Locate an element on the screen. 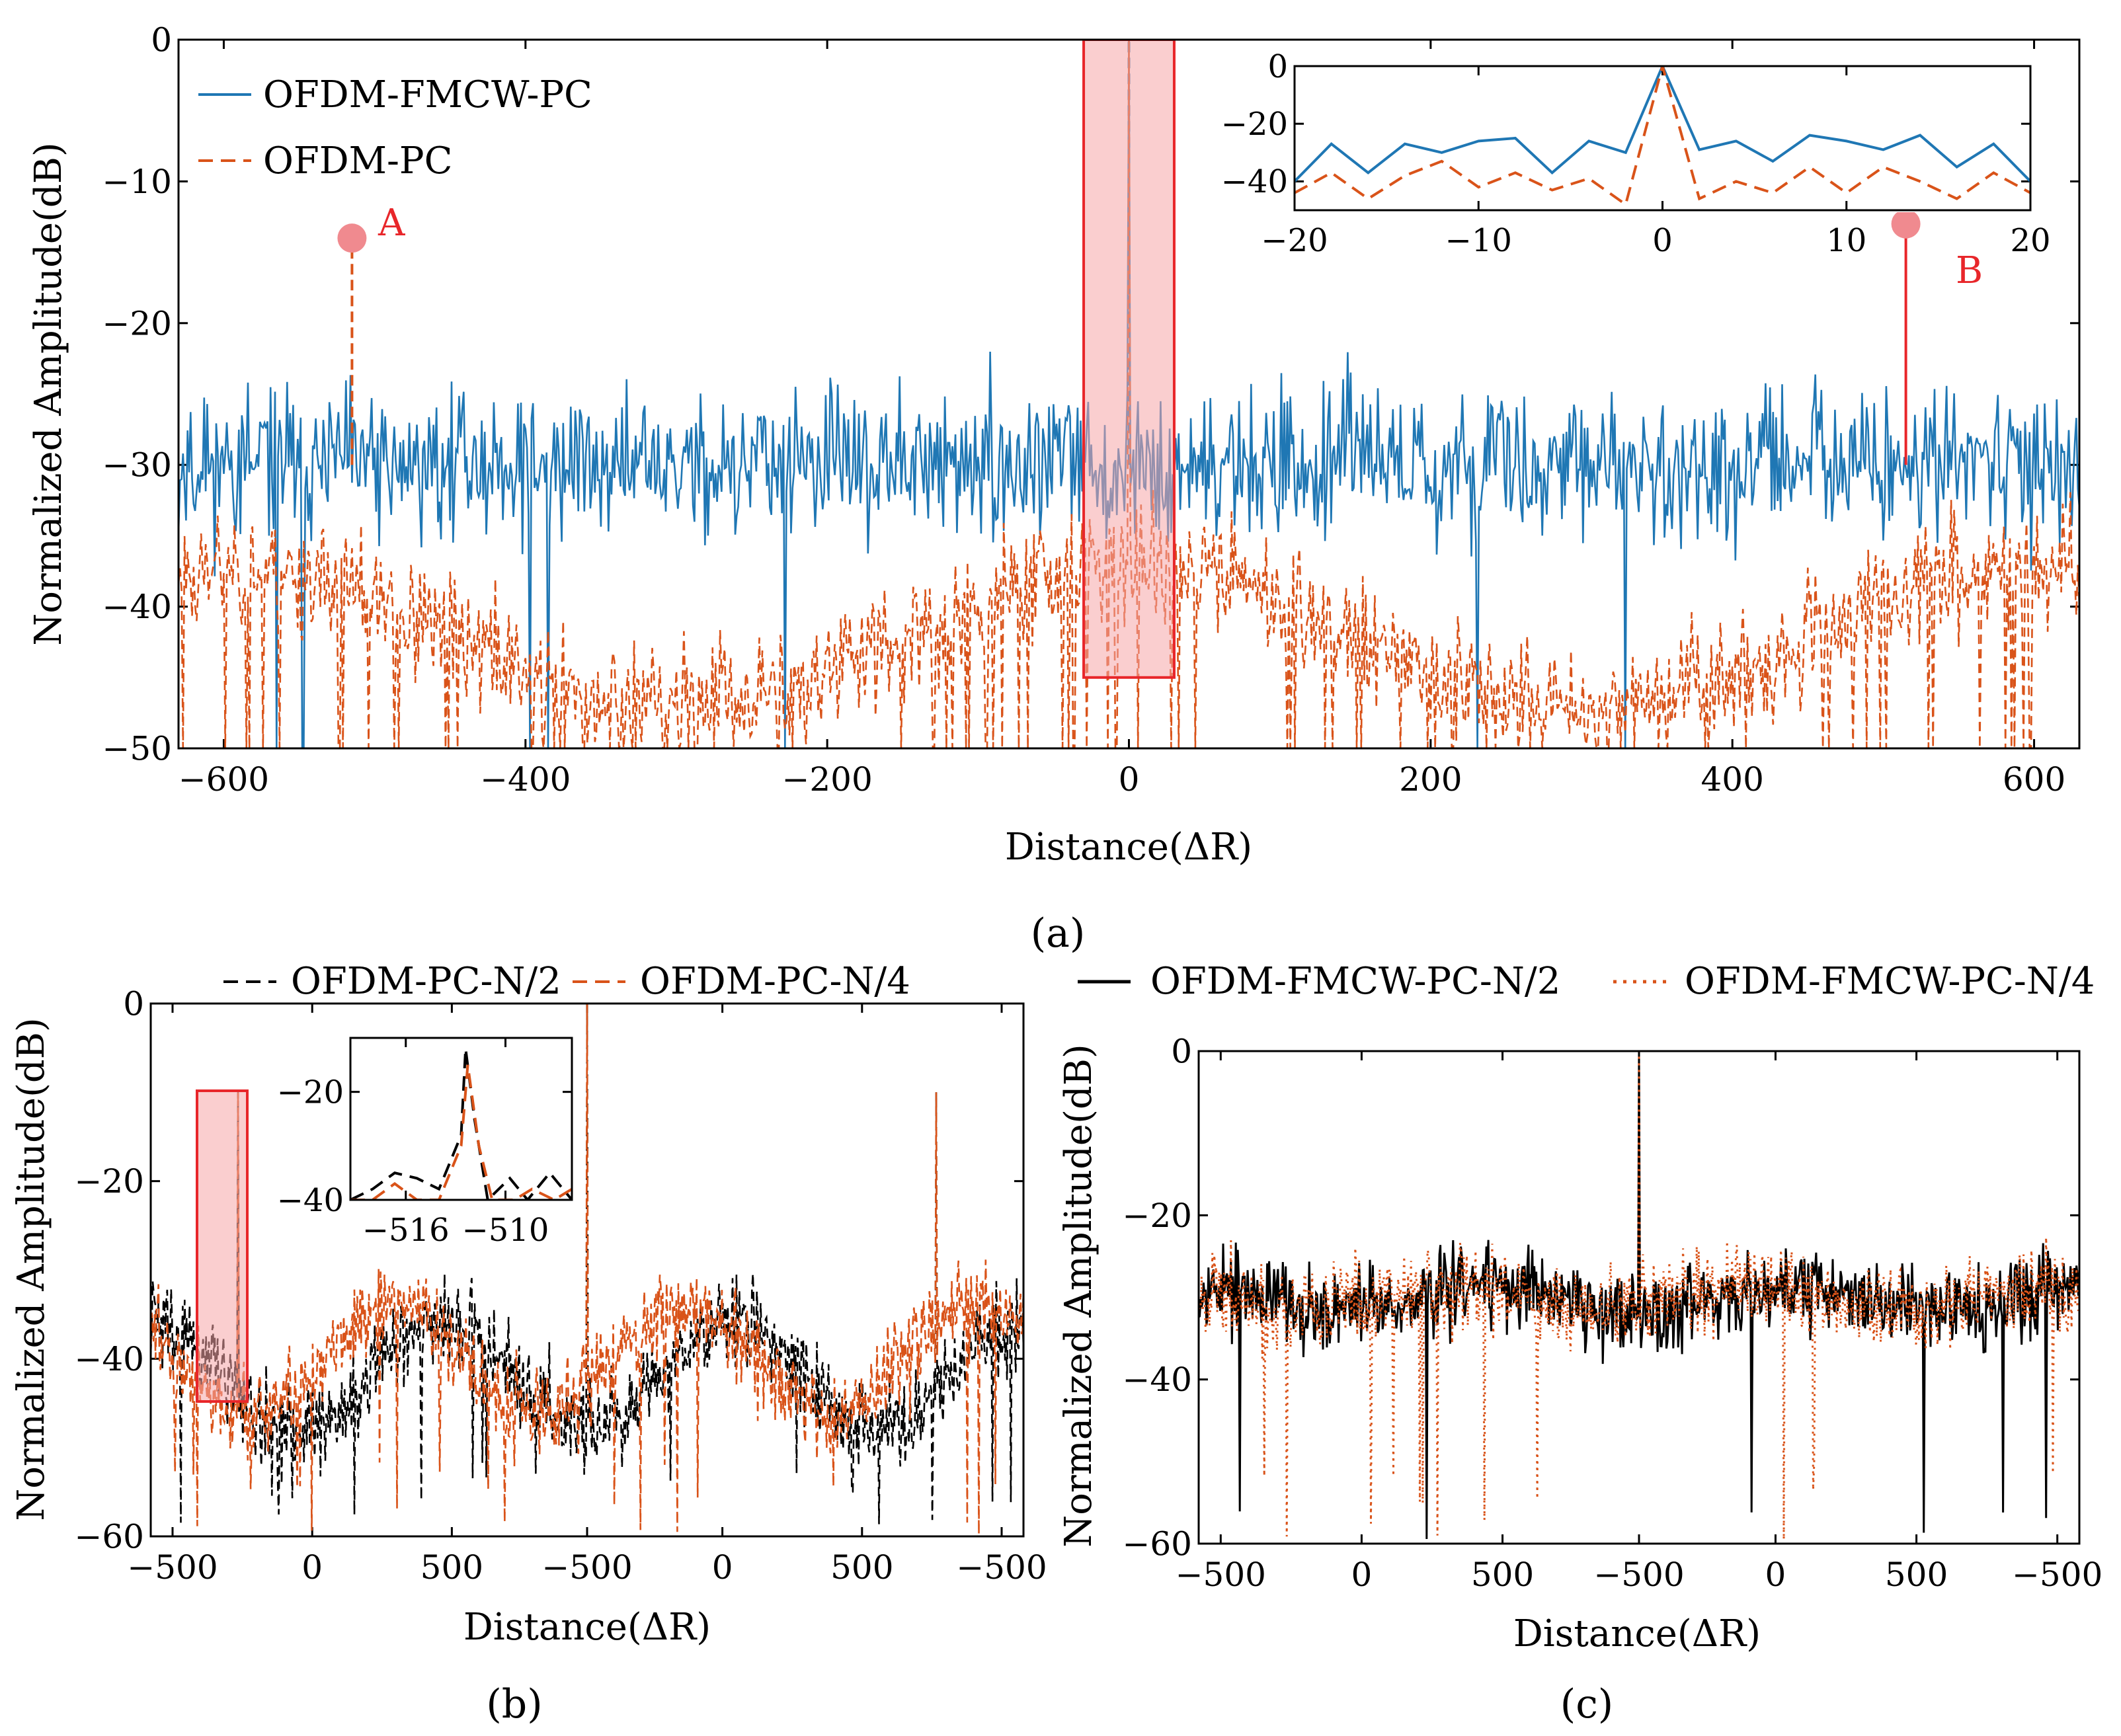 Image resolution: width=2121 pixels, height=1736 pixels. annotation-A: A is located at coordinates (391, 224).